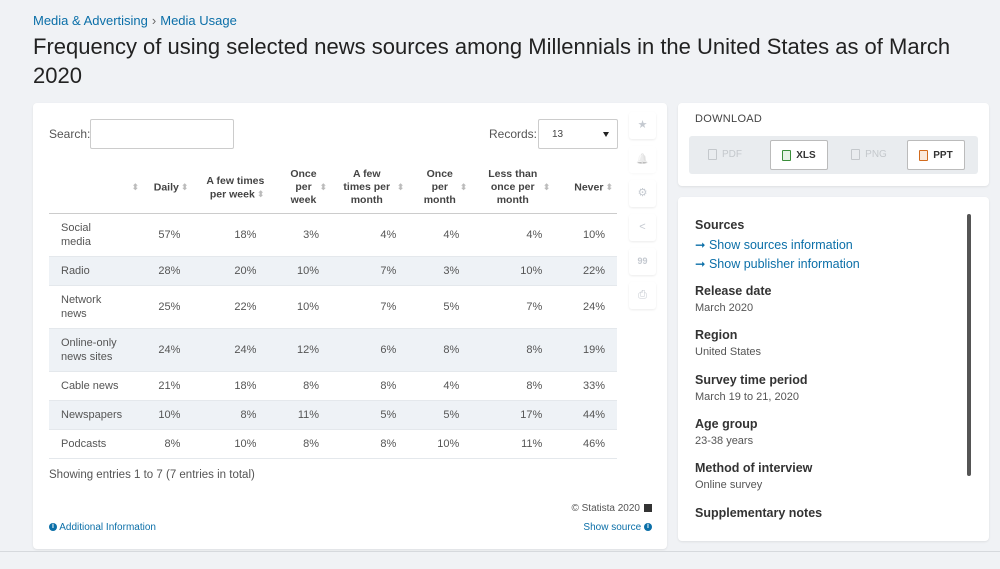 This screenshot has height=569, width=1000. I want to click on row-label: Newspapers, so click(96, 415).